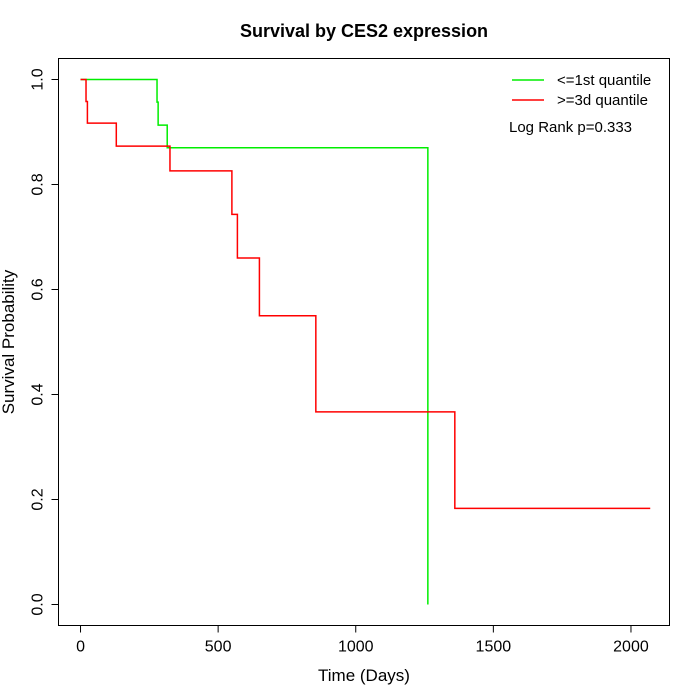  I want to click on legend: <=1st quantile >=3d quantile, so click(581, 90).